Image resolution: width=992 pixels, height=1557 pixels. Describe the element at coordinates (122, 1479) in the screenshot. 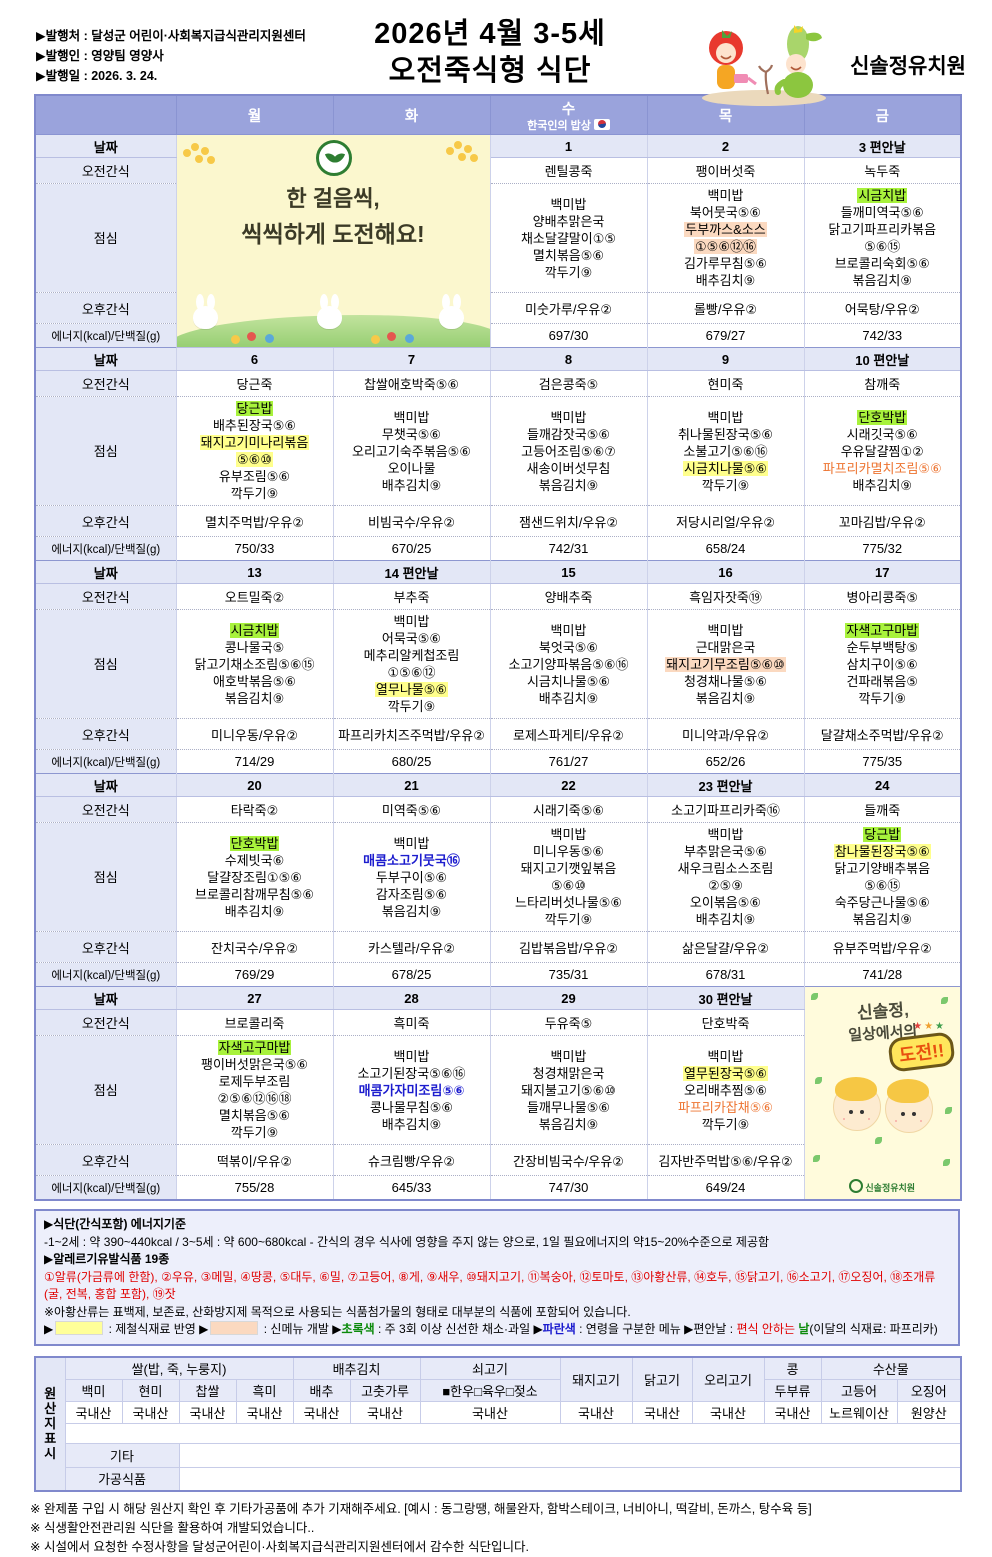

I see `origin-extra-label: 가공식품` at that location.